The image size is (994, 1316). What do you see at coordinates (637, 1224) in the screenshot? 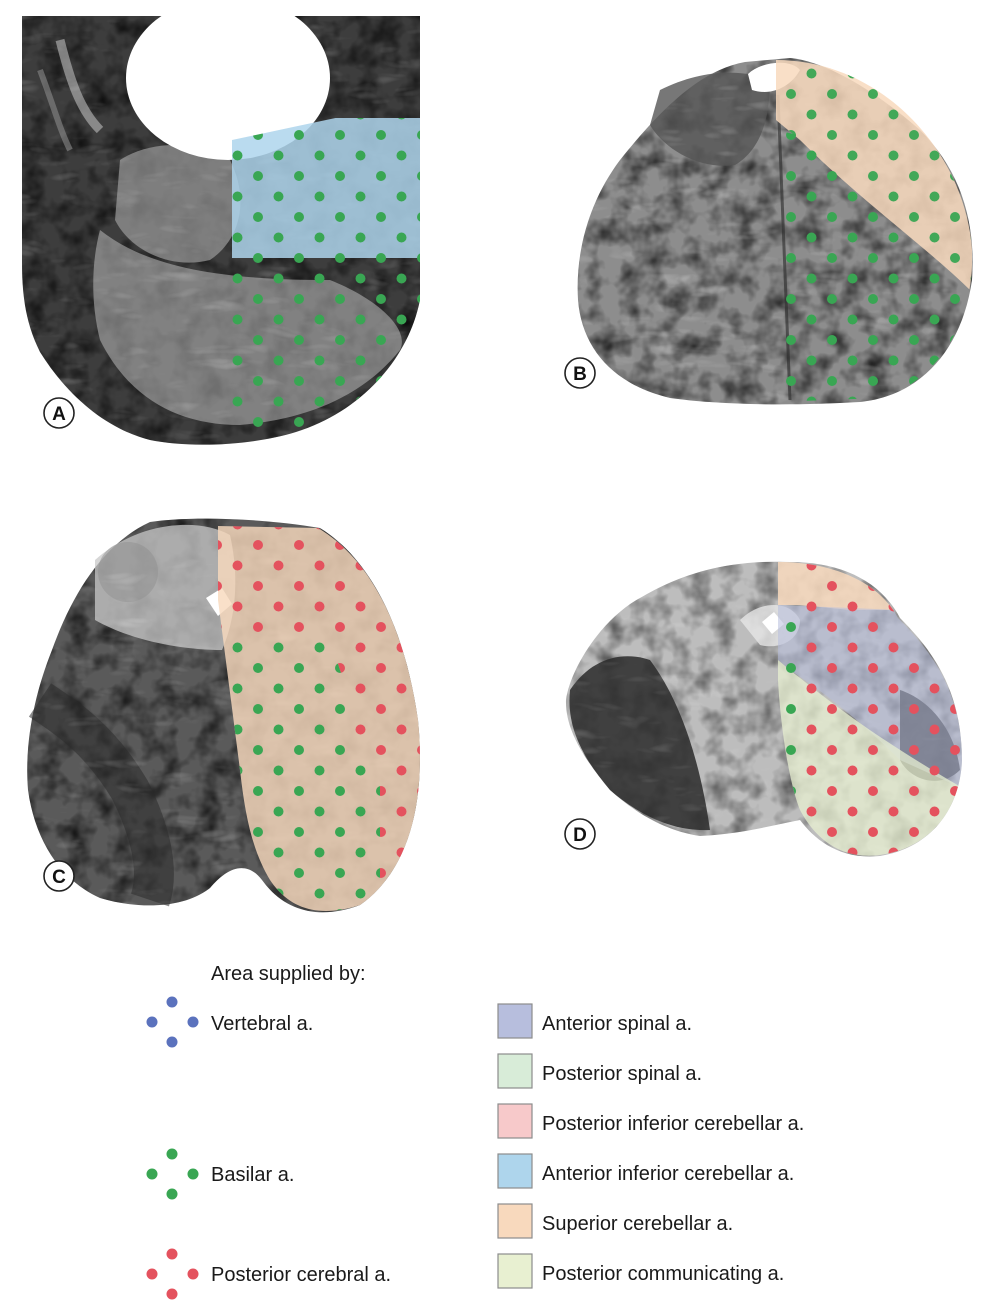
I see `legend-label-superior-cerebellar: Superior cerebellar a.` at bounding box center [637, 1224].